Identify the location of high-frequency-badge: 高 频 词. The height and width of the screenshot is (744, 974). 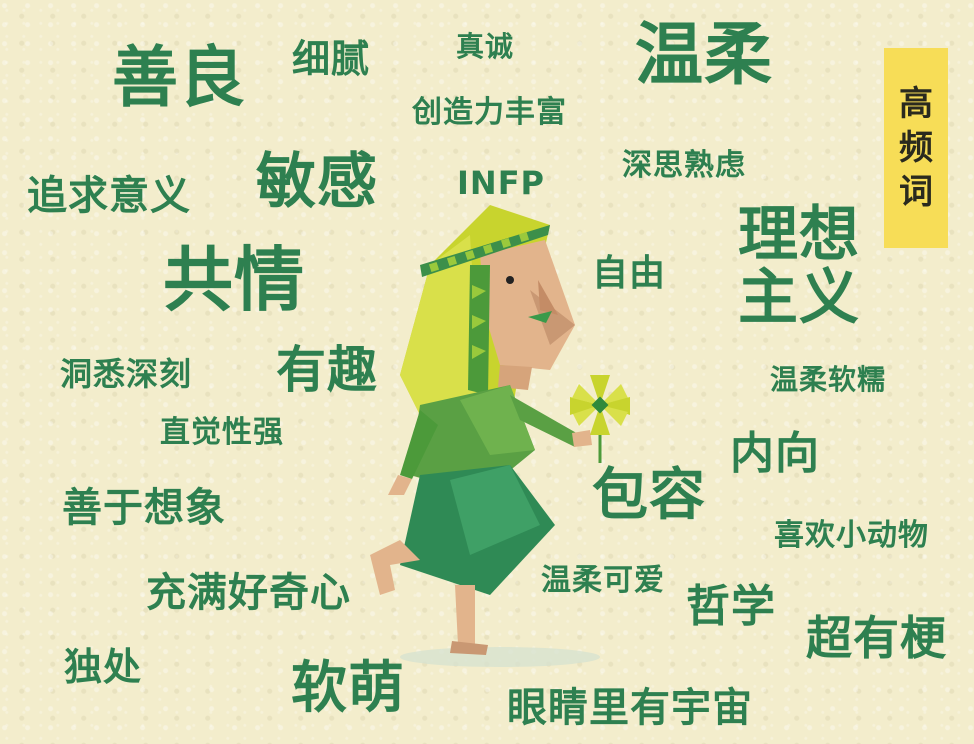
(916, 148).